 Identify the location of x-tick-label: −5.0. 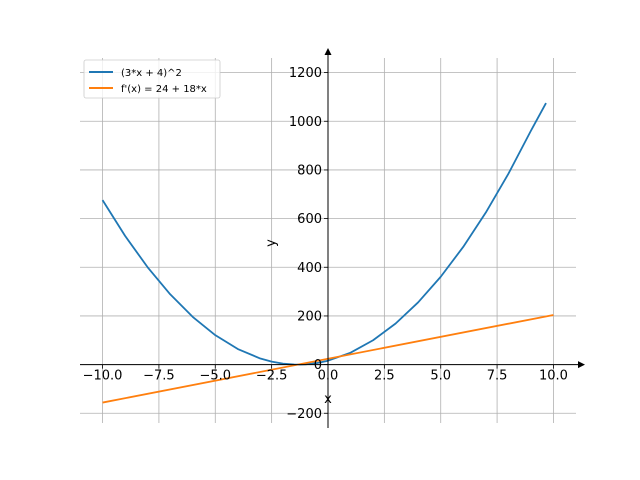
(215, 376).